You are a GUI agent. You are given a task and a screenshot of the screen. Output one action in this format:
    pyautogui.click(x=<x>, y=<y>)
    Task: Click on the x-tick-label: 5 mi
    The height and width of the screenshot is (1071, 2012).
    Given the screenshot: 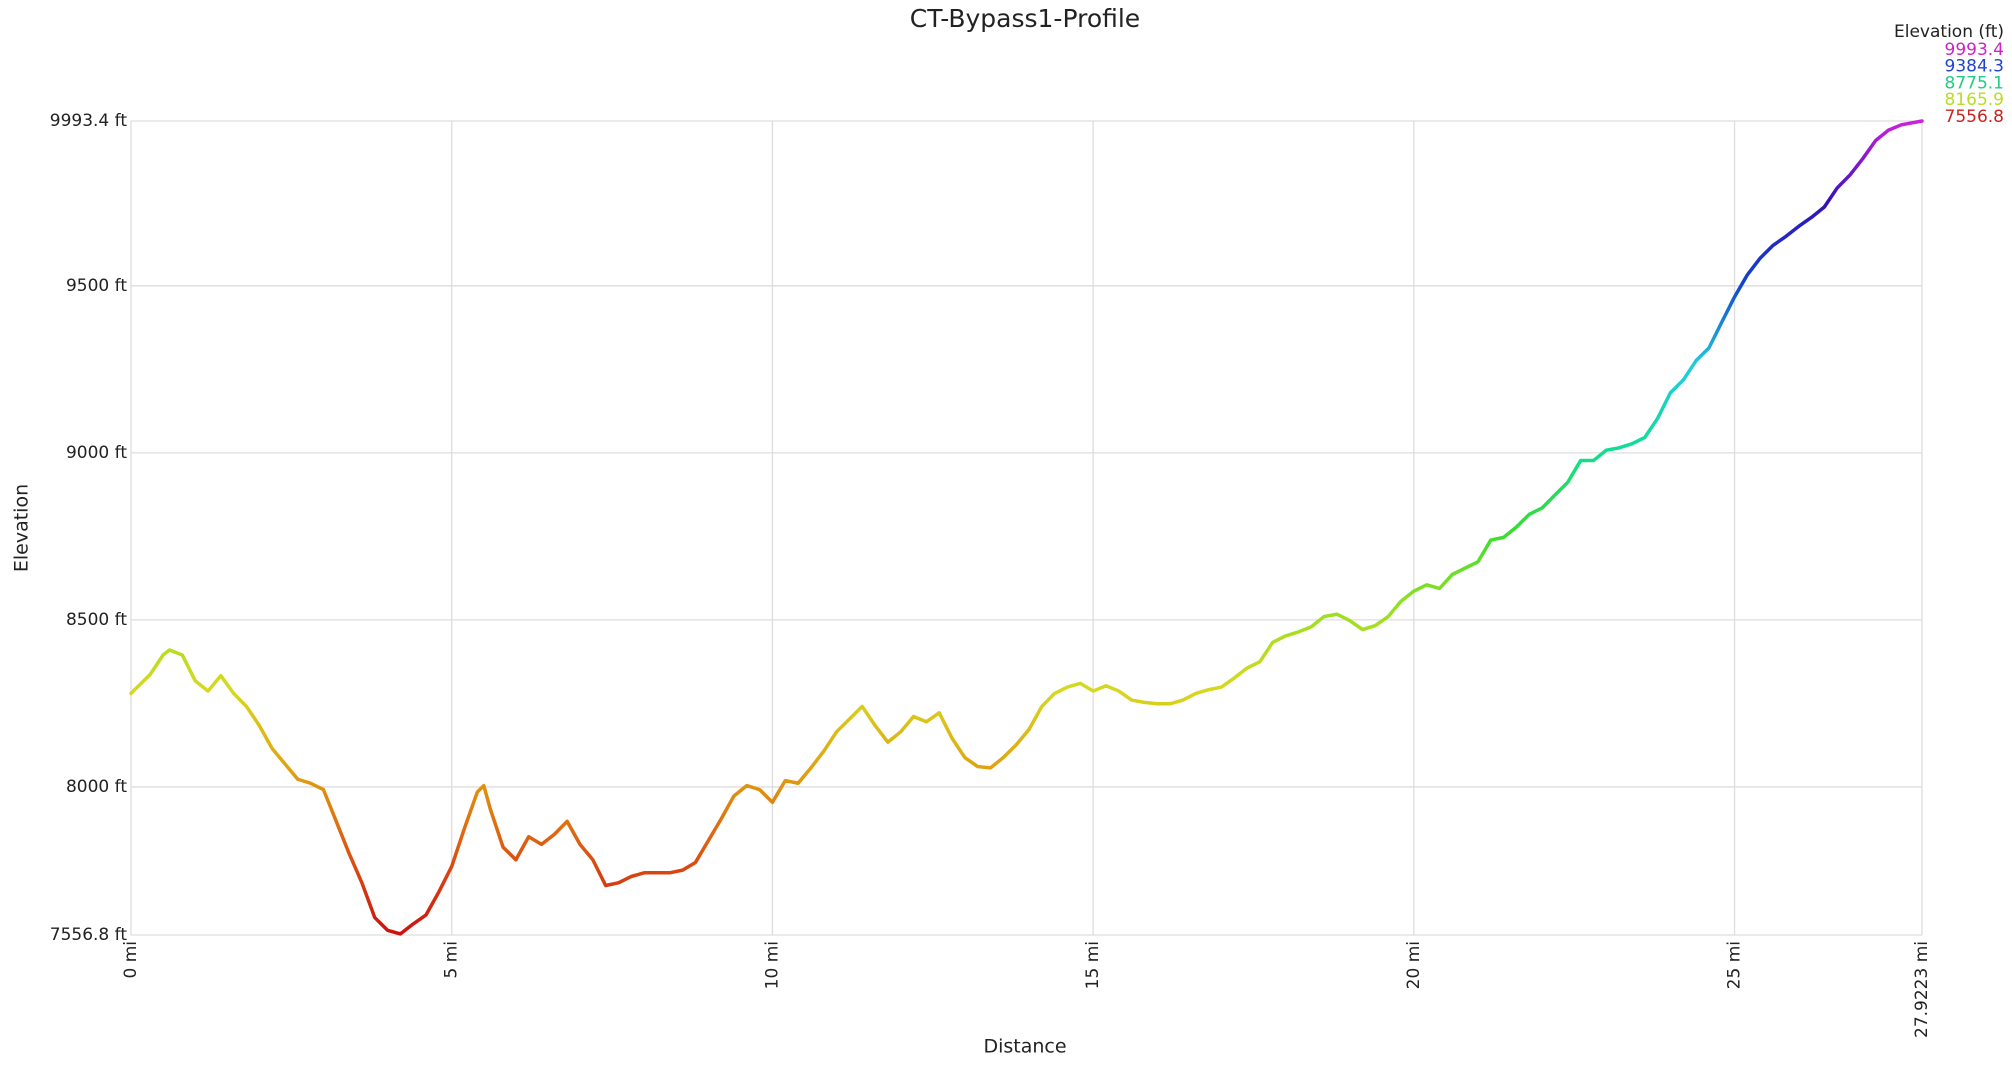 What is the action you would take?
    pyautogui.click(x=452, y=960)
    